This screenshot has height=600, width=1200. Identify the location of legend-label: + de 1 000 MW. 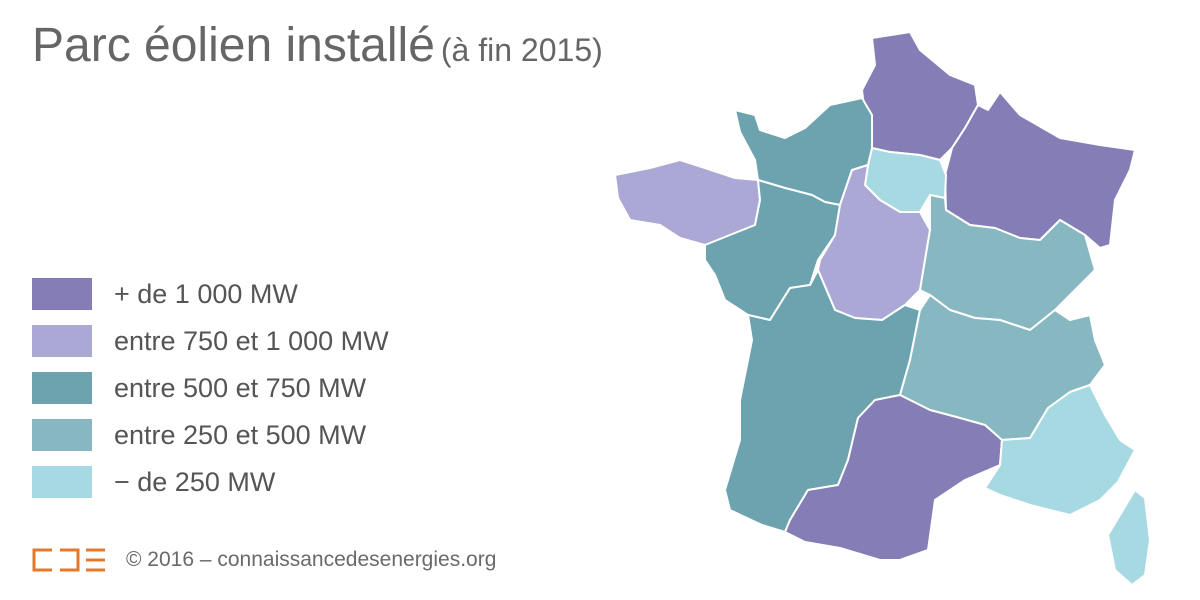
(206, 293).